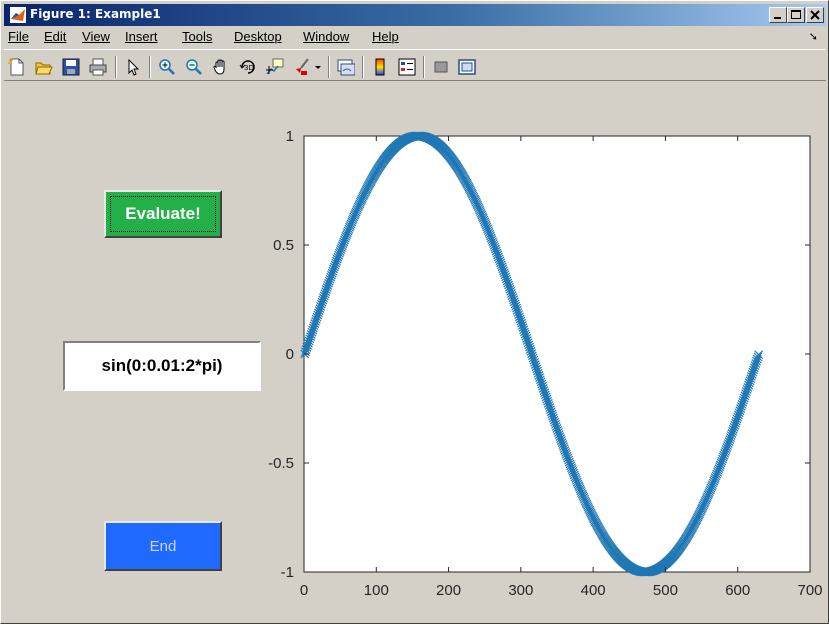 The height and width of the screenshot is (625, 829). Describe the element at coordinates (281, 463) in the screenshot. I see `y-tick-label: -0.5` at that location.